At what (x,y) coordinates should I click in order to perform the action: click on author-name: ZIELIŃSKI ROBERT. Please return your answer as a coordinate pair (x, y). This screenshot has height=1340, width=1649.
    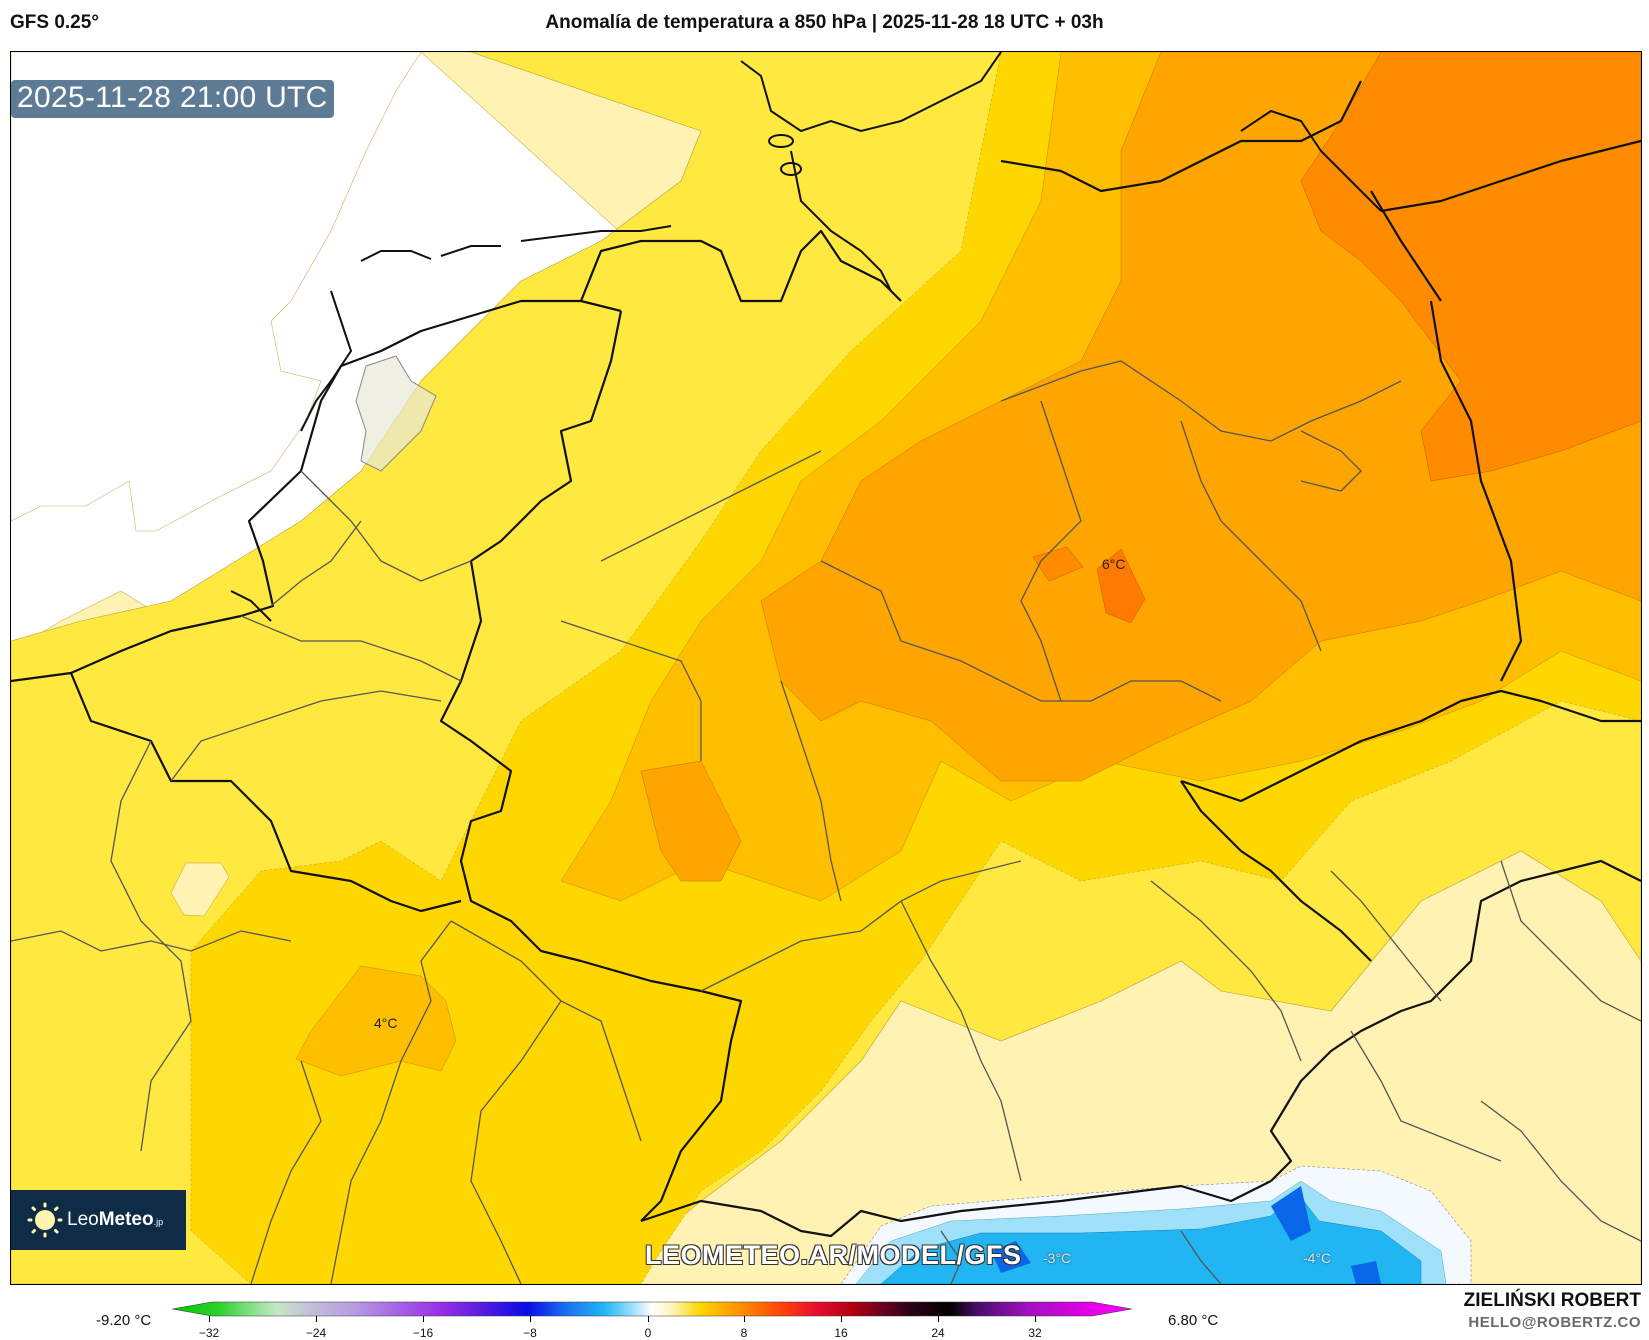
    Looking at the image, I should click on (1552, 1300).